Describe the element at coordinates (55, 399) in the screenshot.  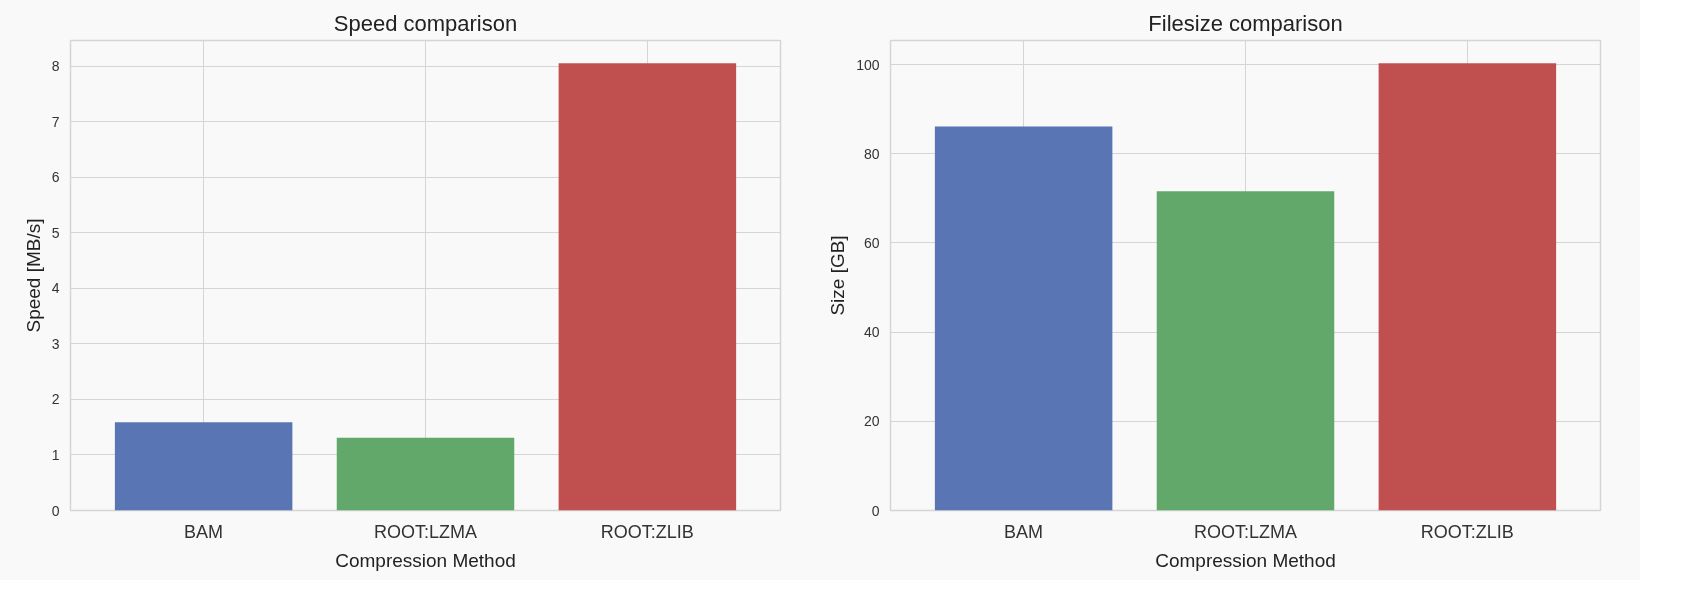
I see `y-tick-label: 2` at that location.